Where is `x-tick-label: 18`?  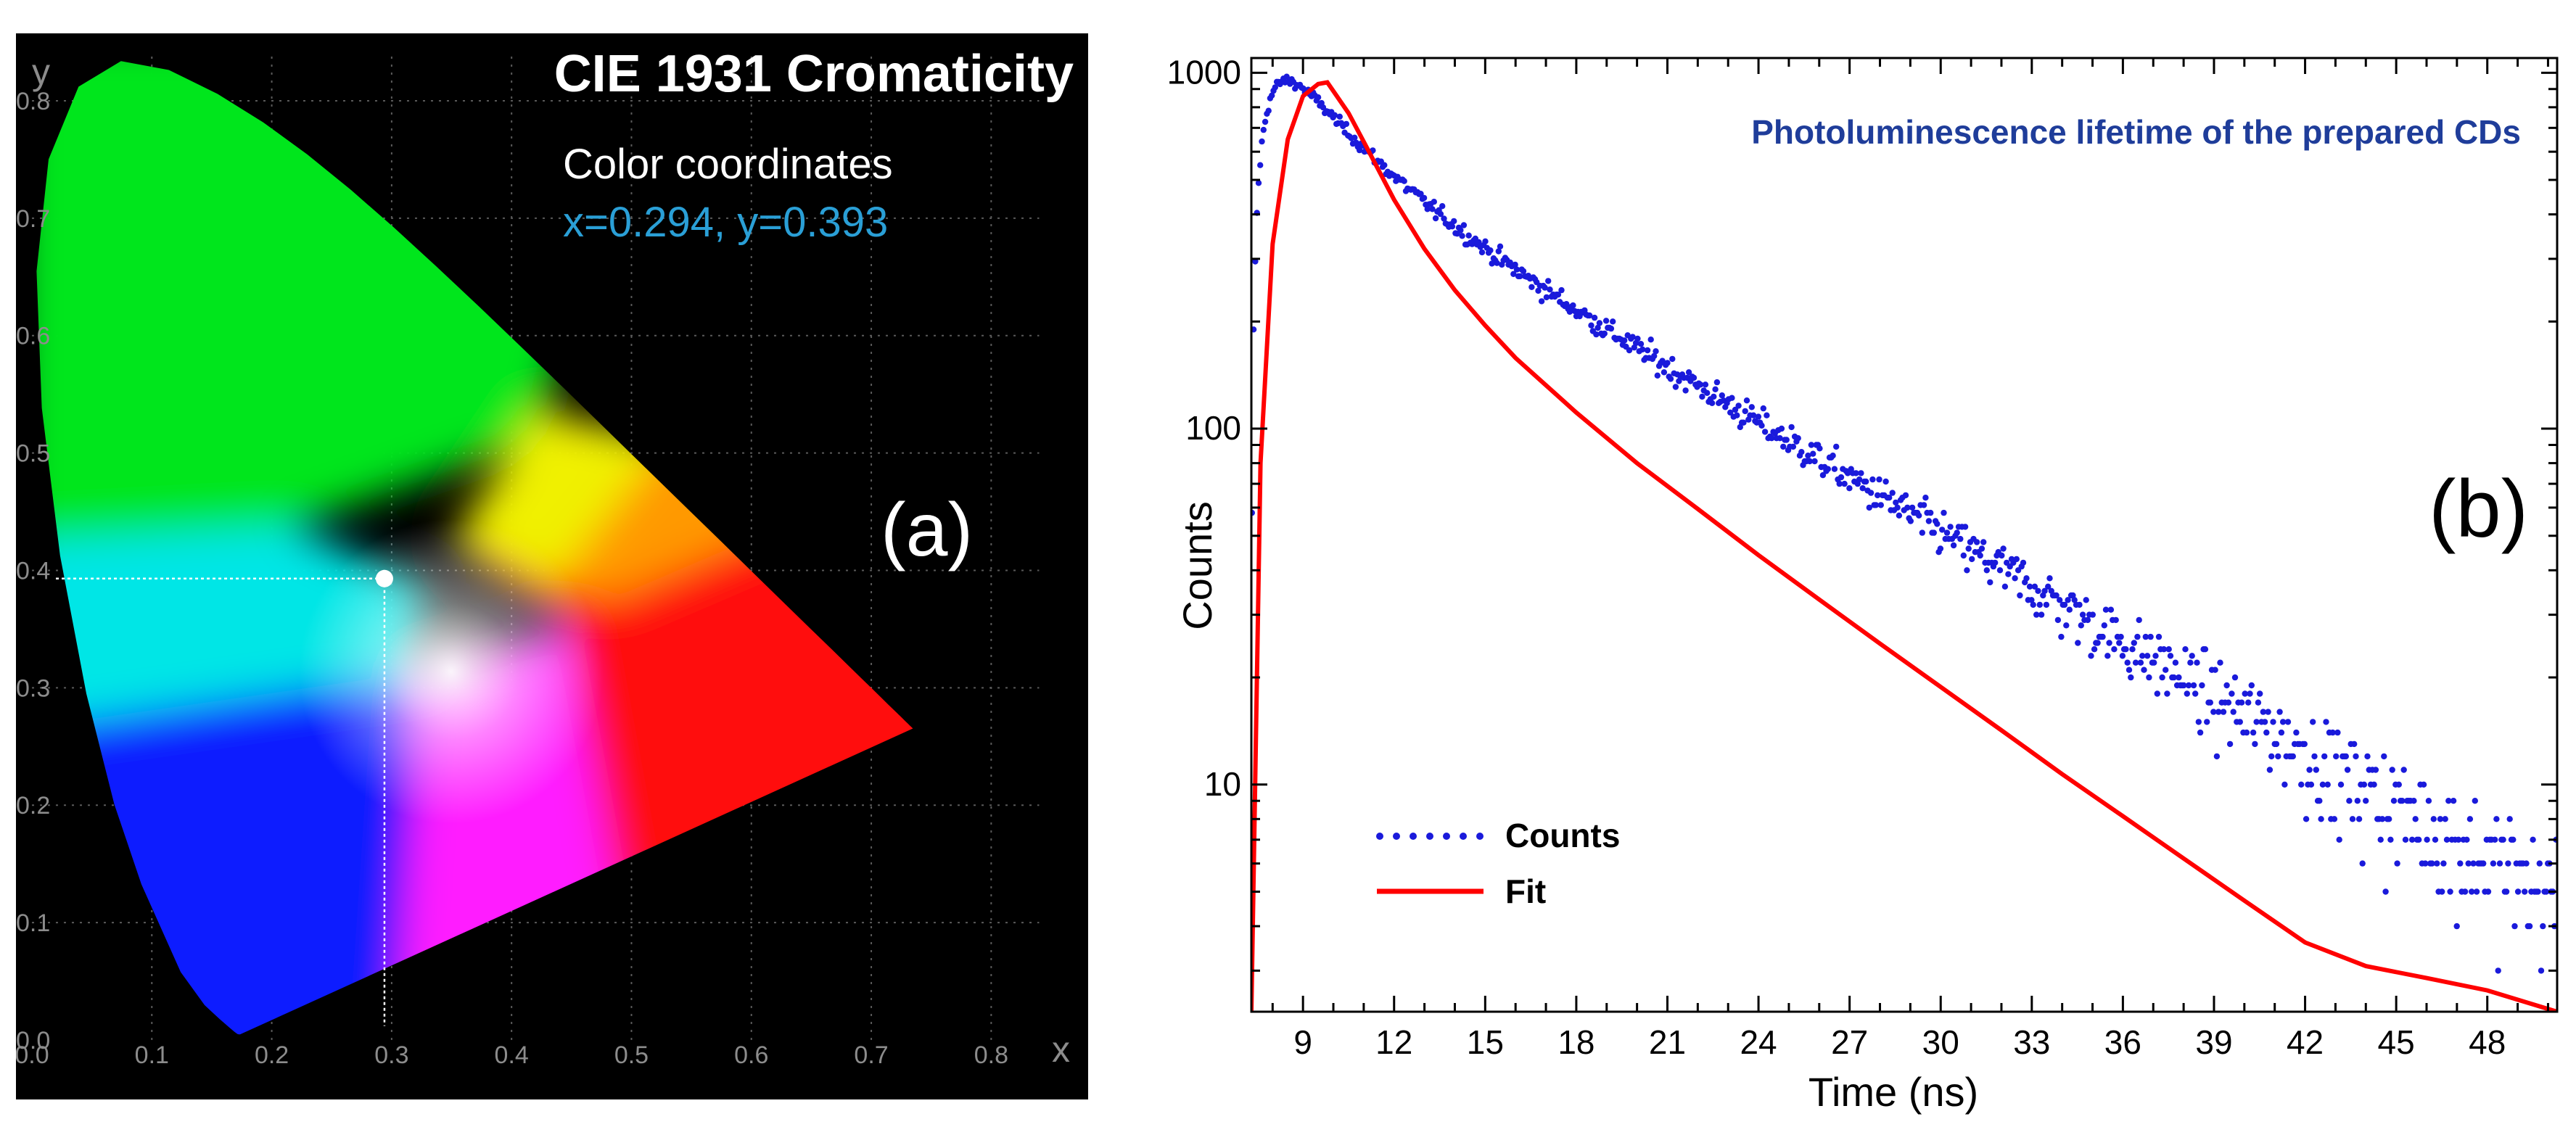 x-tick-label: 18 is located at coordinates (1575, 1042).